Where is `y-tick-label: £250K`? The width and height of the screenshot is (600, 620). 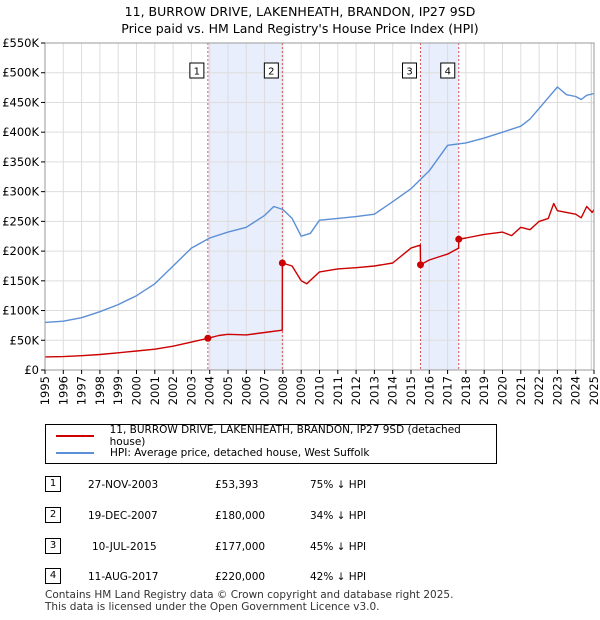 y-tick-label: £250K is located at coordinates (20, 221).